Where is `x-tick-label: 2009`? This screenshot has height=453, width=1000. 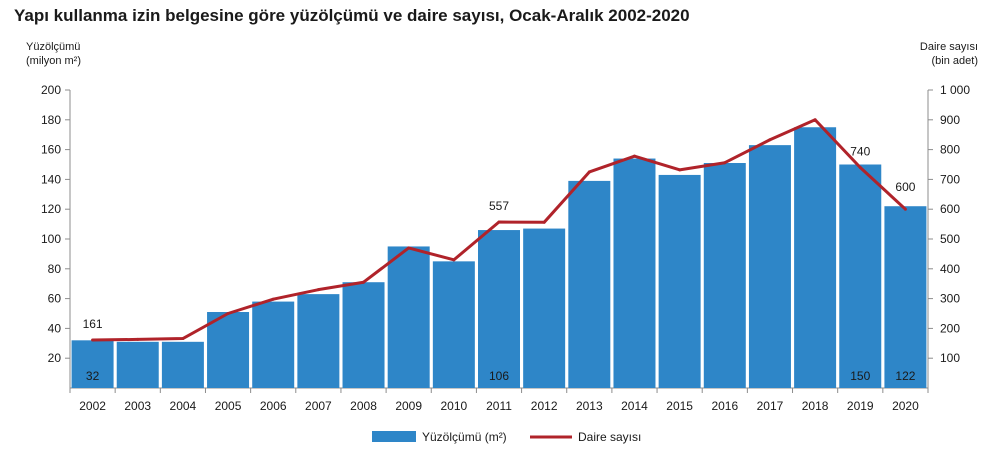 x-tick-label: 2009 is located at coordinates (408, 406).